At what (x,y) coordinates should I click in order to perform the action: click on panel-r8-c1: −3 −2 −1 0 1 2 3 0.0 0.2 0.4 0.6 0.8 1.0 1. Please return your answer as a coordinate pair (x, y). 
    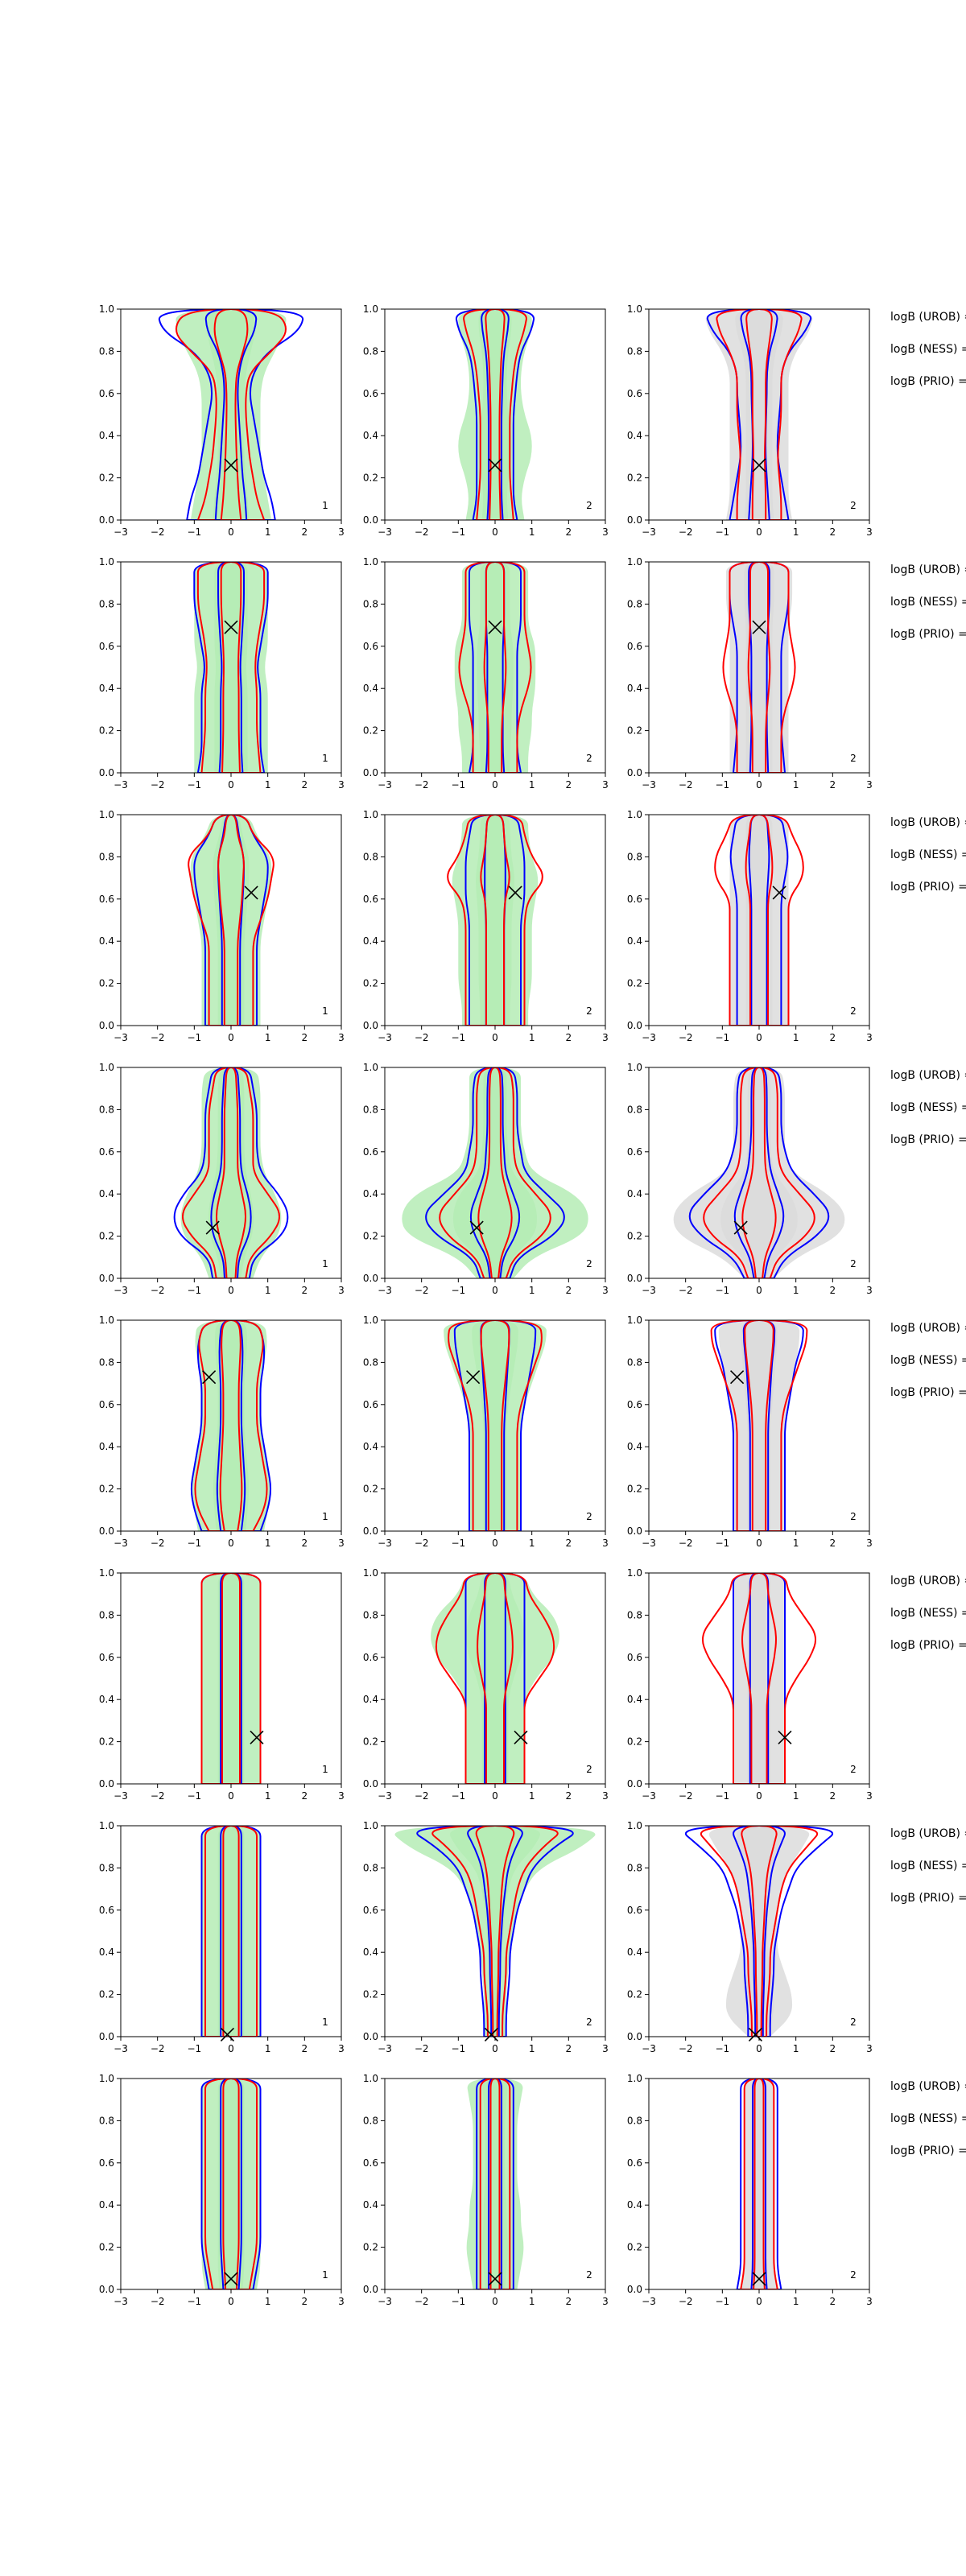
    Looking at the image, I should click on (222, 2190).